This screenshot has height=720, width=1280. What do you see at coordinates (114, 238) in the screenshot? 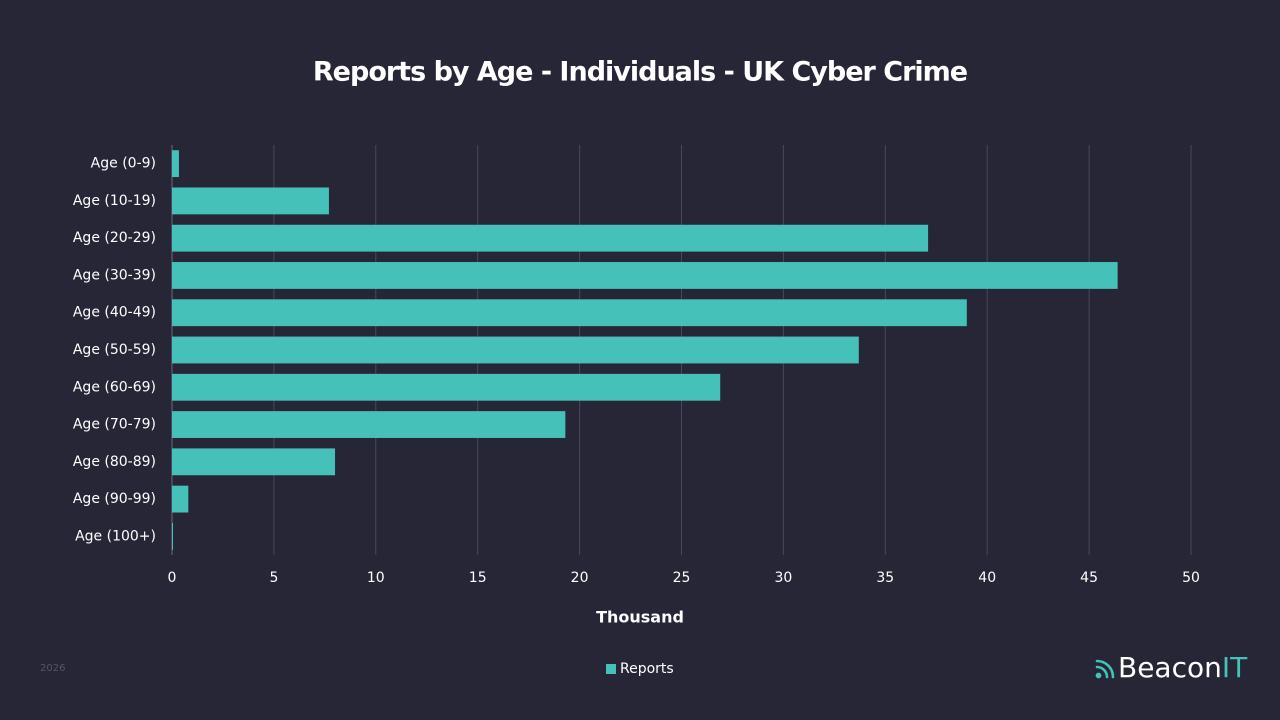
I see `y-tick-label: Age (20-29)` at bounding box center [114, 238].